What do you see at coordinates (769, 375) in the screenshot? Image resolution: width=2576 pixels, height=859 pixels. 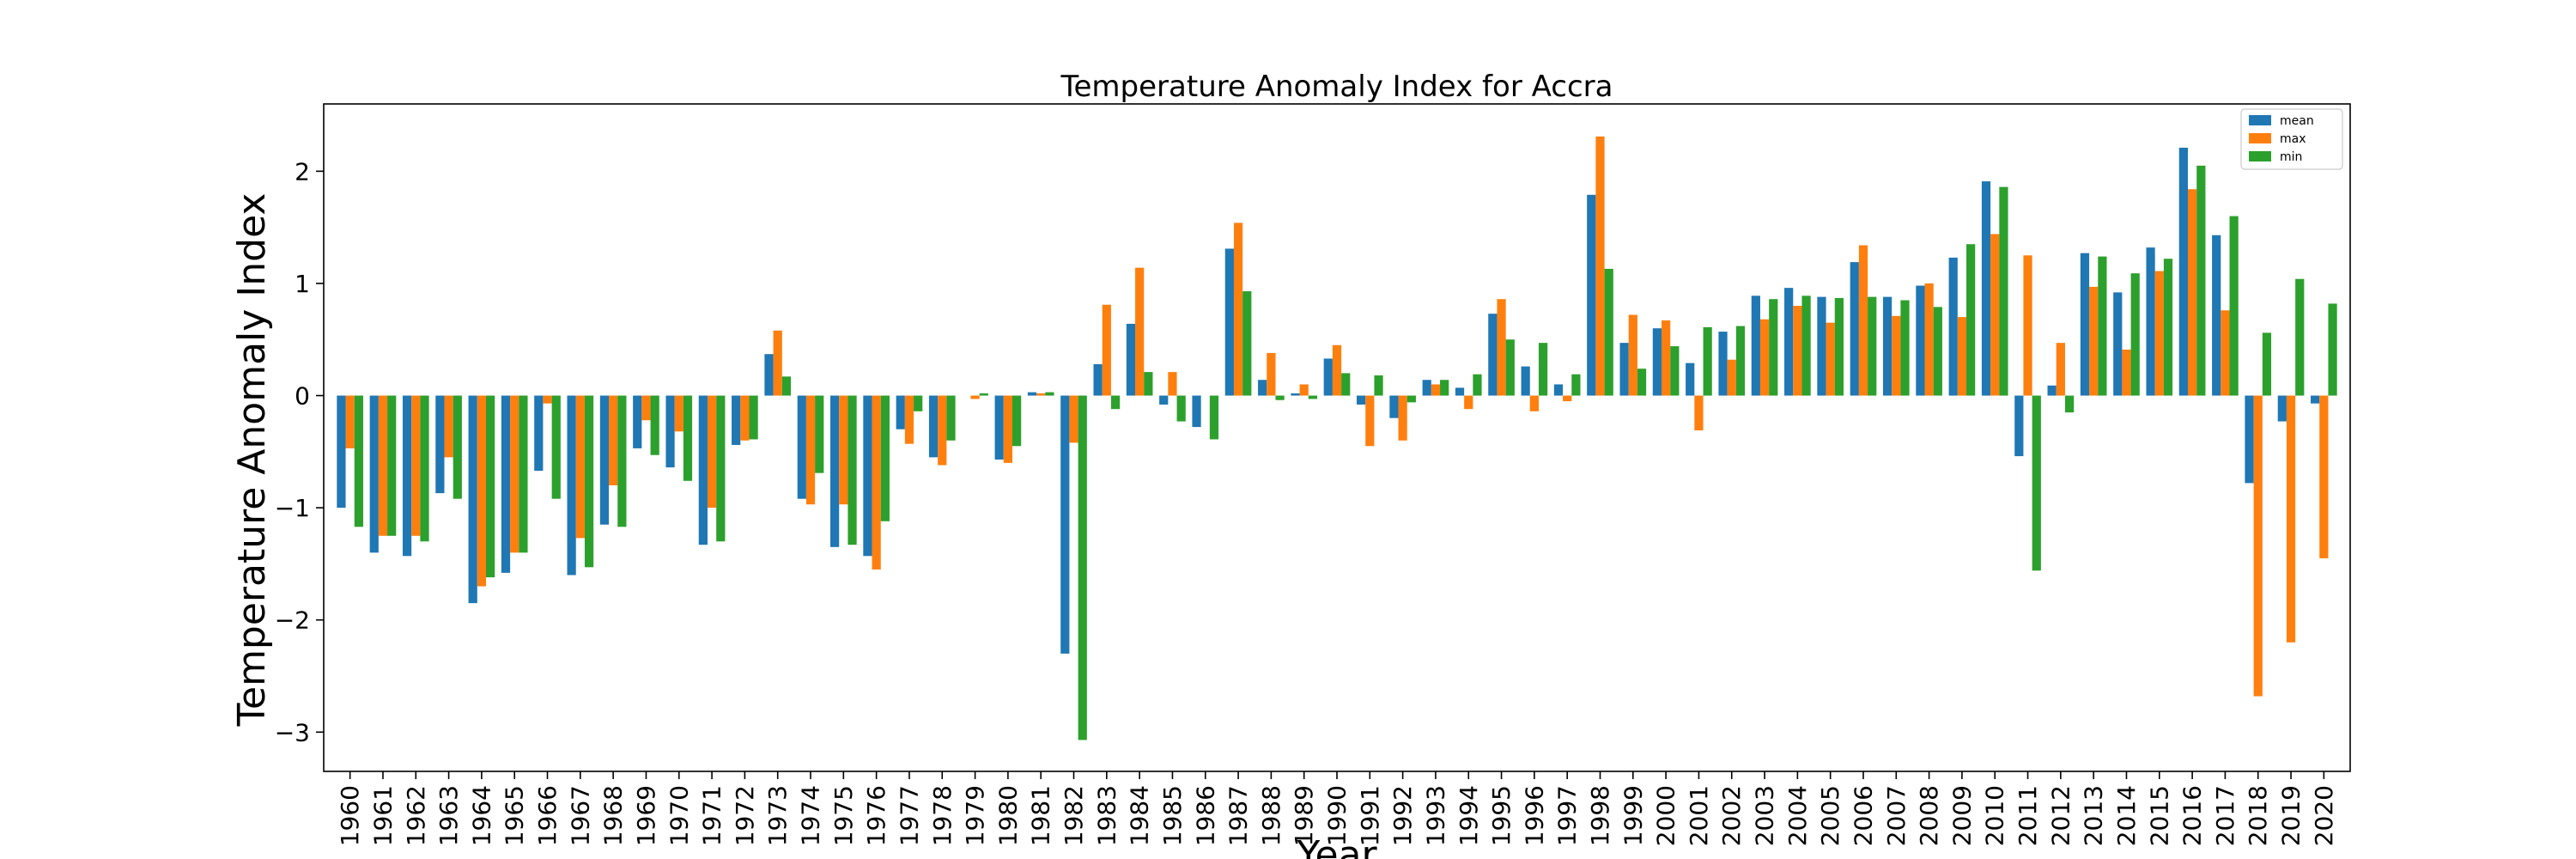 I see `bar-mean-1973` at bounding box center [769, 375].